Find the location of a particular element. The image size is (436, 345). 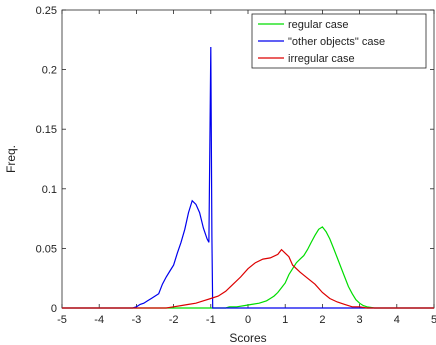

x-tick-label: 2 is located at coordinates (322, 320).